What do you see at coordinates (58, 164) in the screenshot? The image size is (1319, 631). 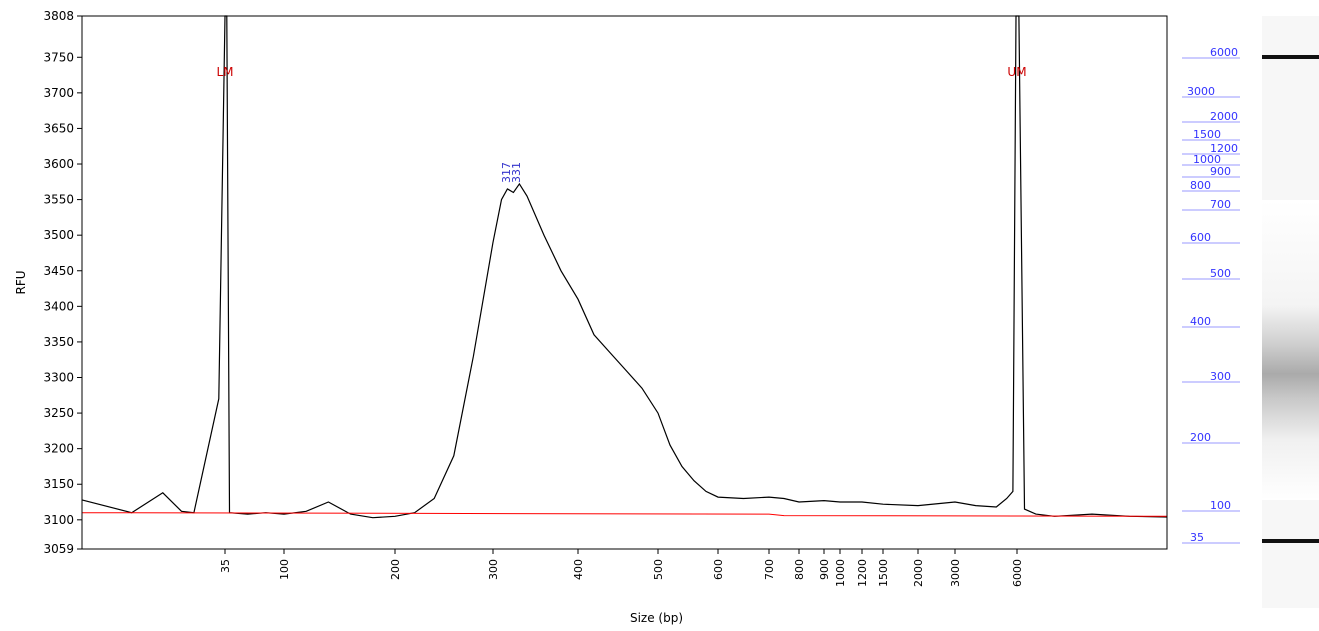 I see `y-tick-label: 3600` at bounding box center [58, 164].